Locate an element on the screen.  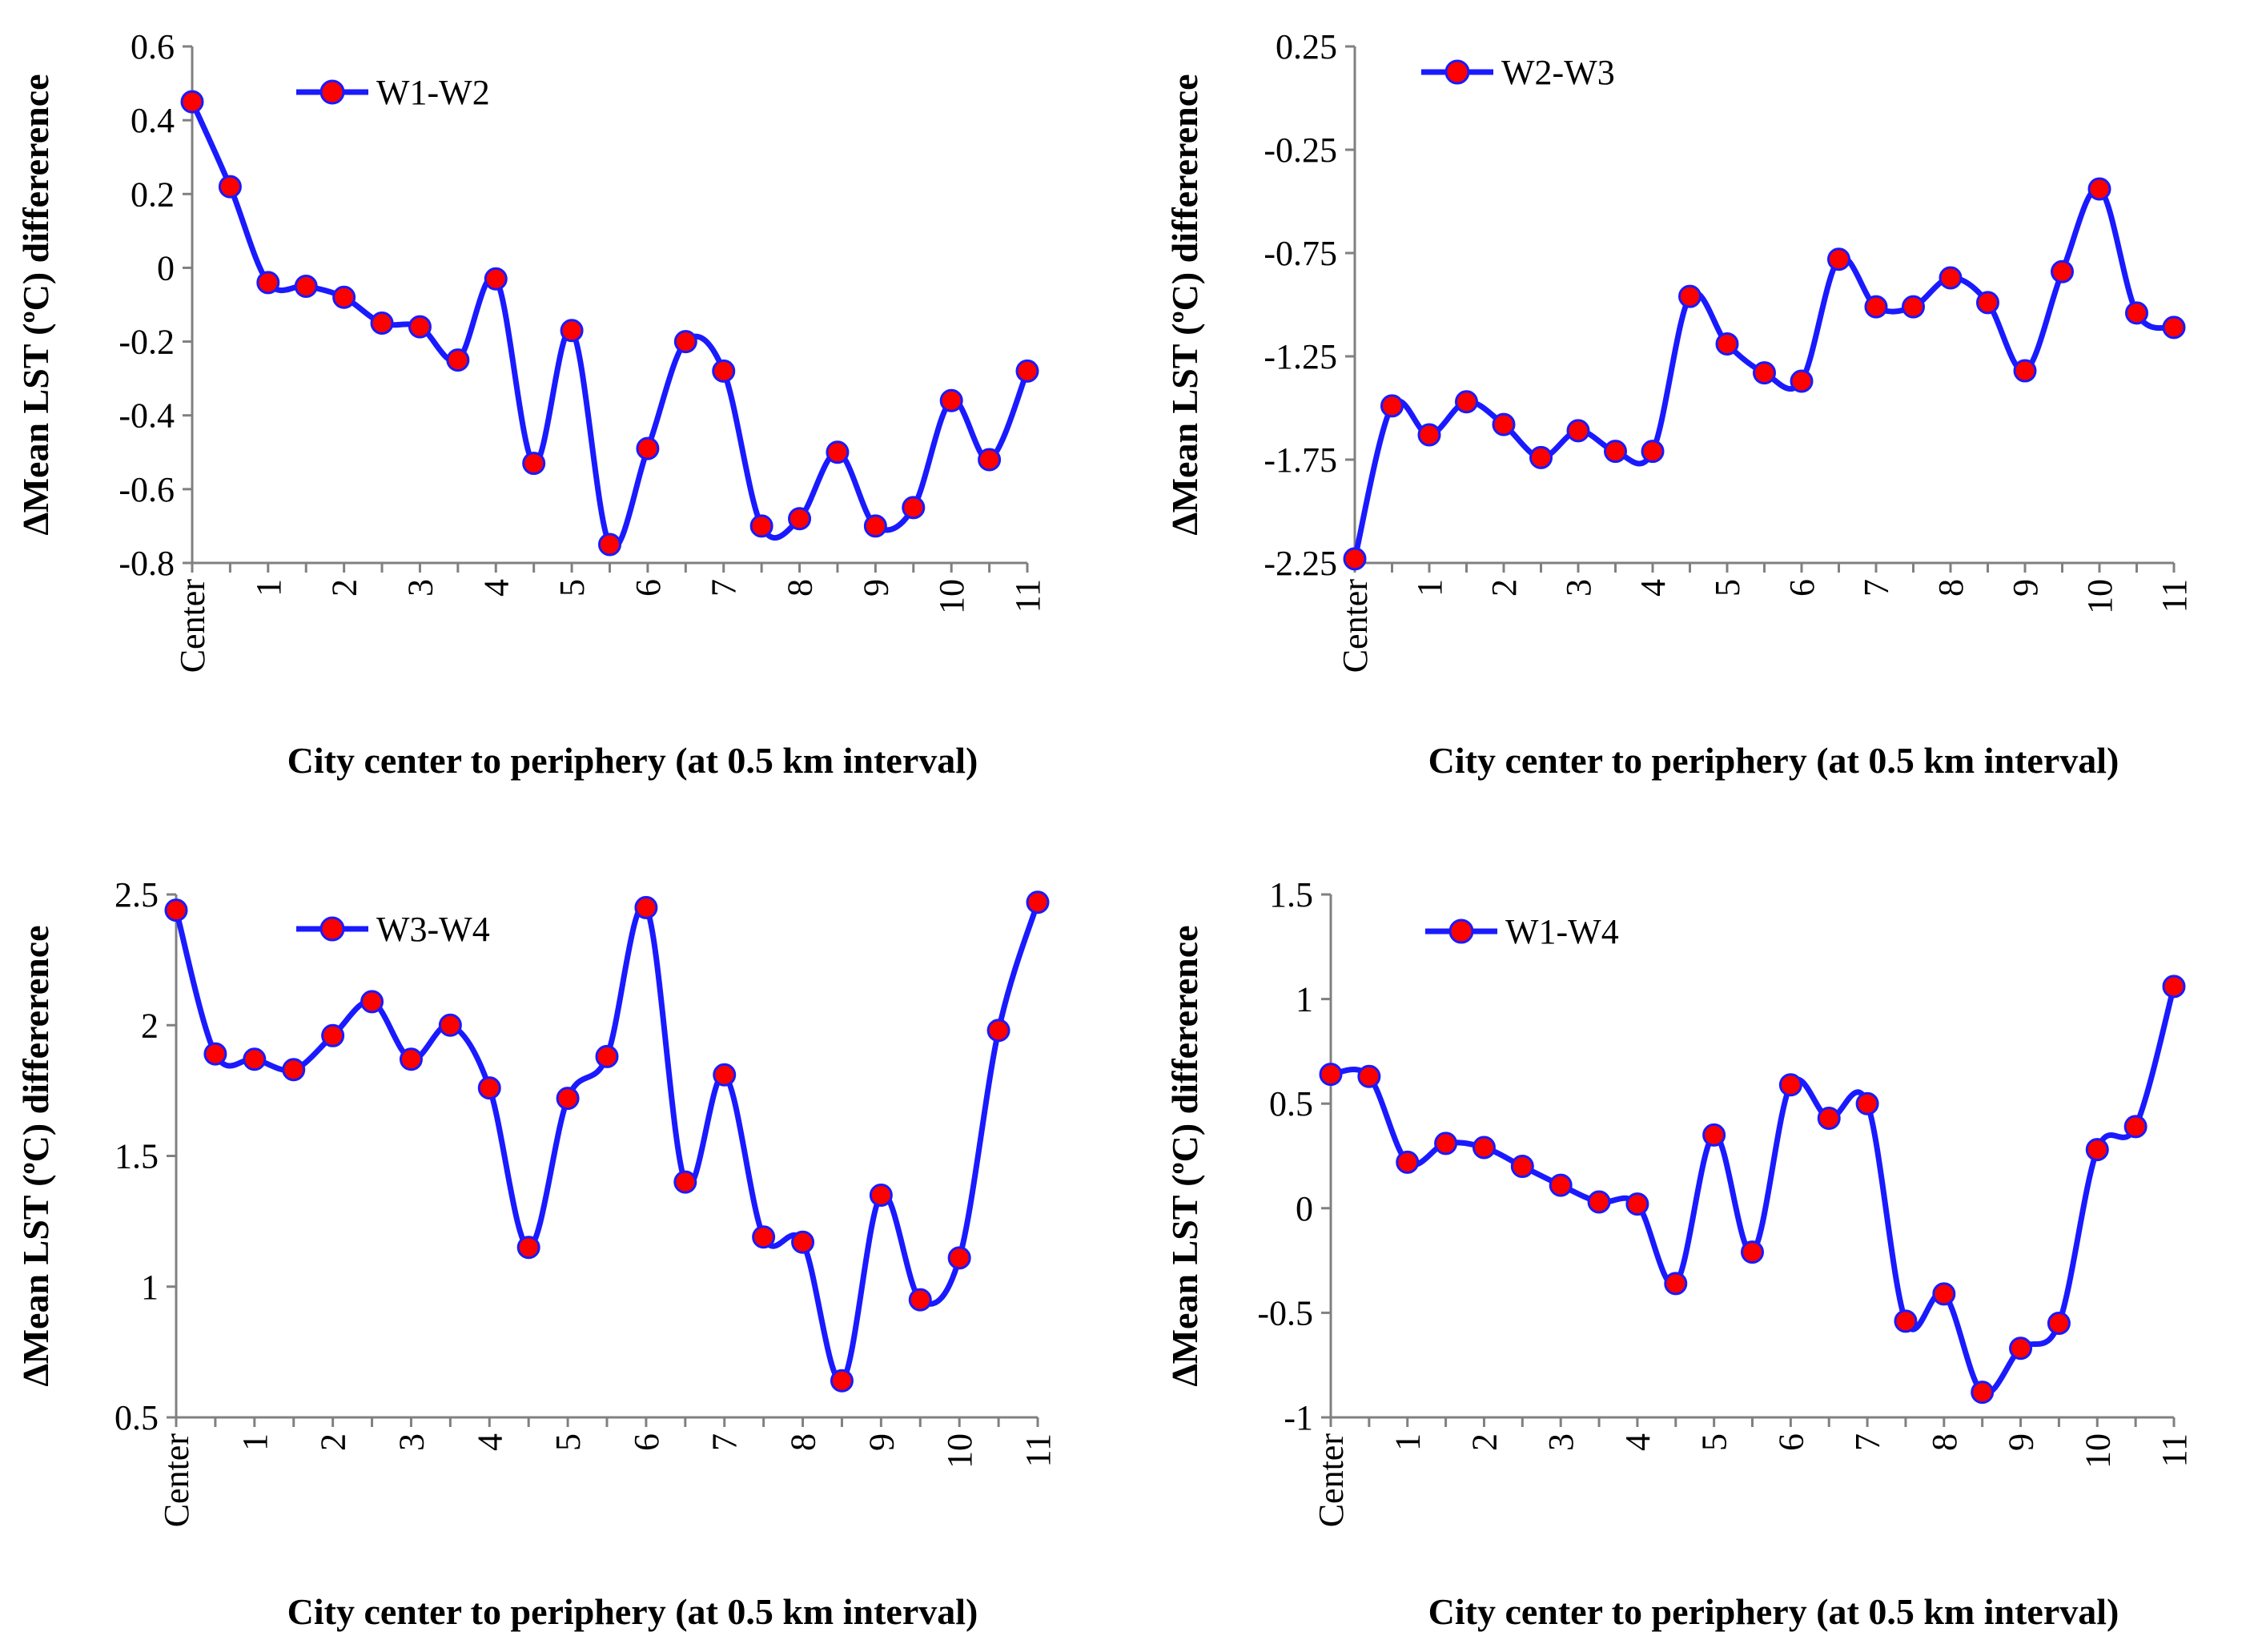
y-tick-label: 0.6 is located at coordinates (153, 47).